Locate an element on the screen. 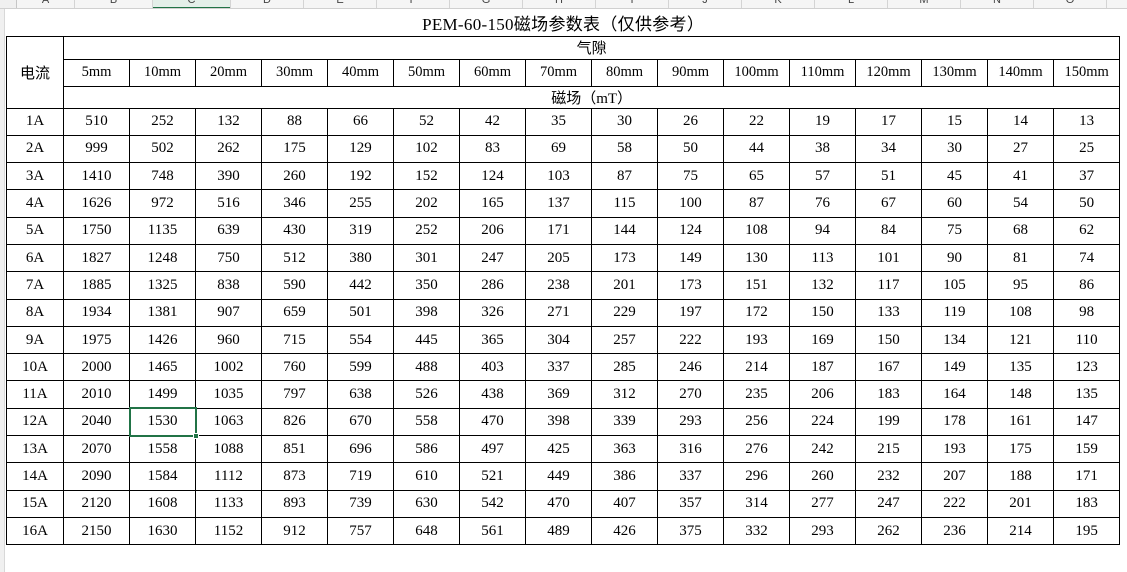 This screenshot has width=1127, height=572. column-header-b: B is located at coordinates (114, 4).